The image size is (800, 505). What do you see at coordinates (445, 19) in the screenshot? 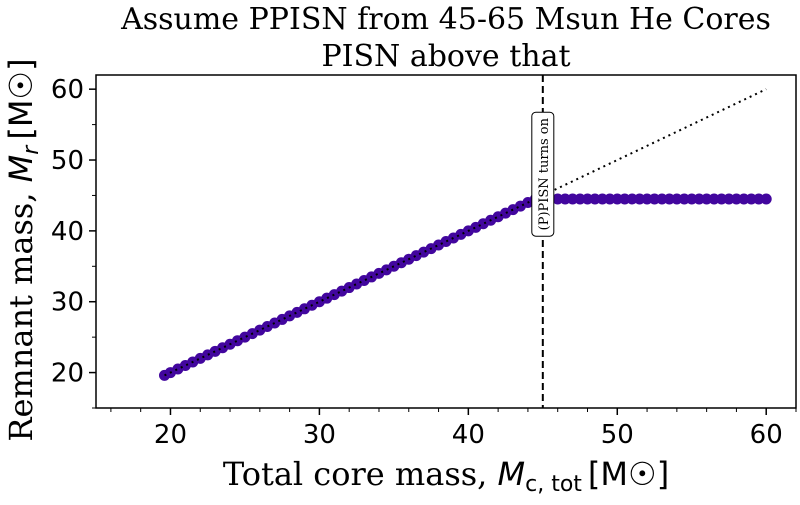
I see `chart-title-line1: Assume PPISN from 45-65 Msun He Cores` at bounding box center [445, 19].